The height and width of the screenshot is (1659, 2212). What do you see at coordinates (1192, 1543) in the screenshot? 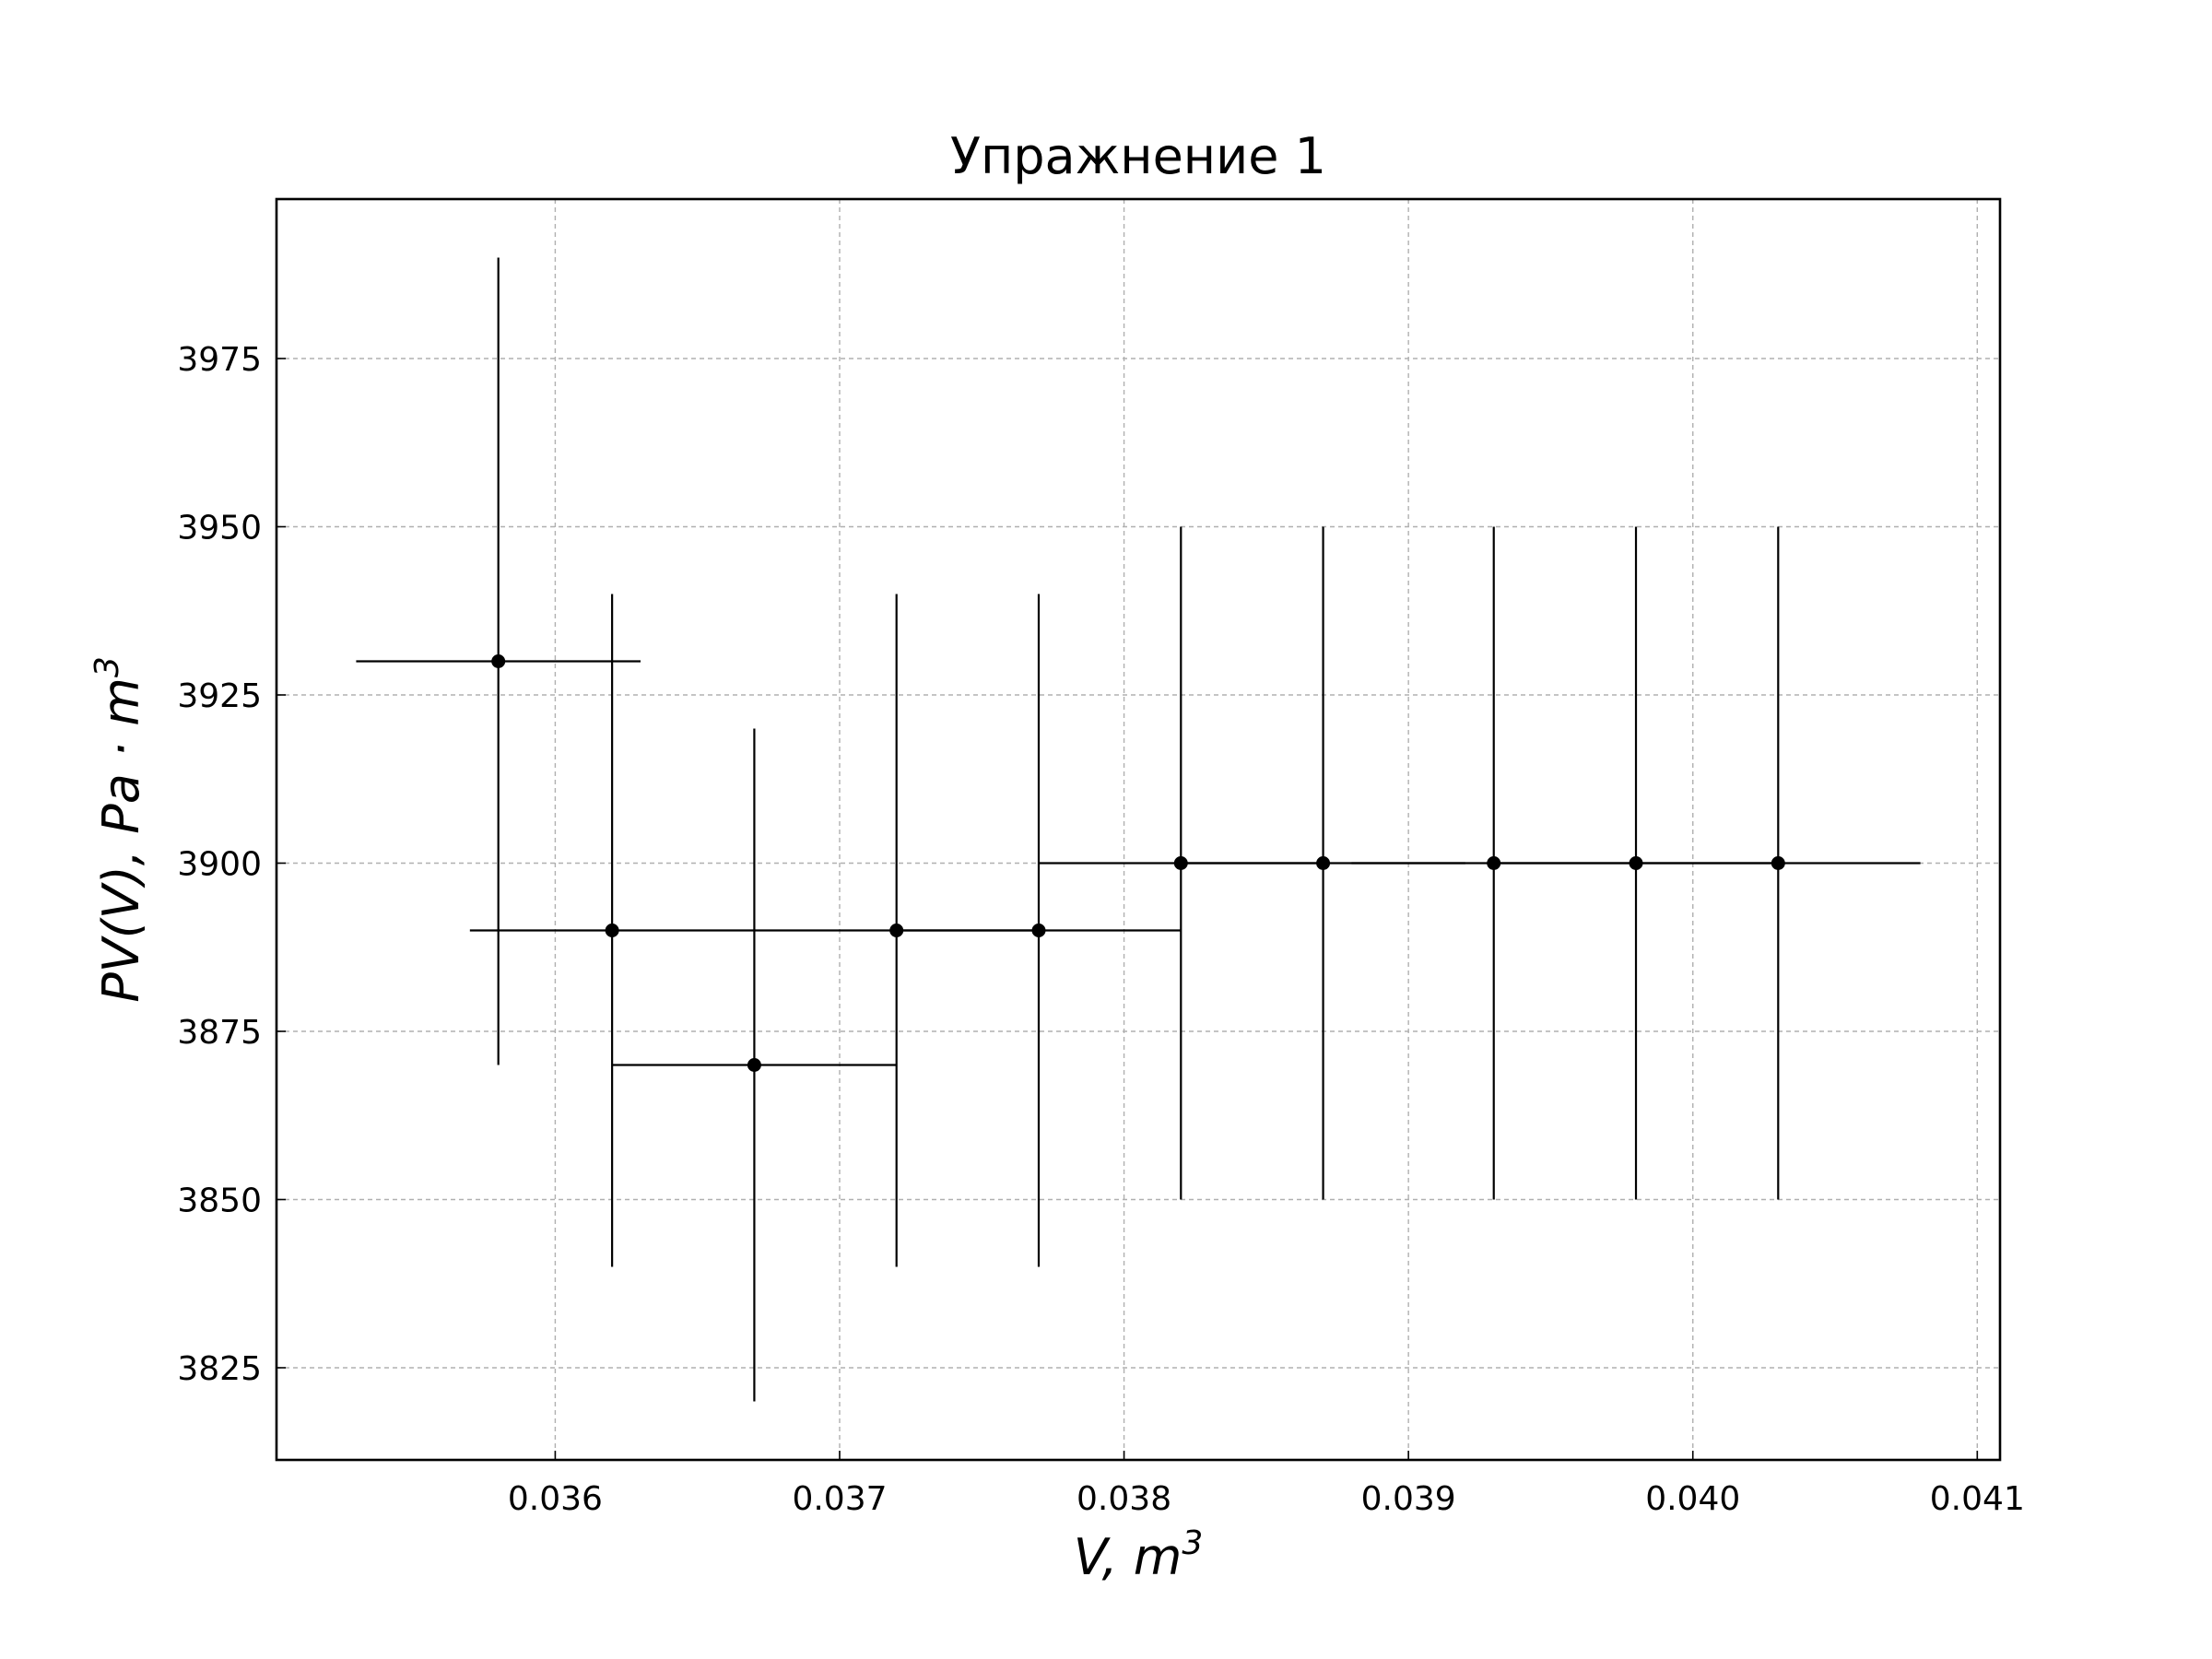
I see `x-axis-label-superscript: 3` at bounding box center [1192, 1543].